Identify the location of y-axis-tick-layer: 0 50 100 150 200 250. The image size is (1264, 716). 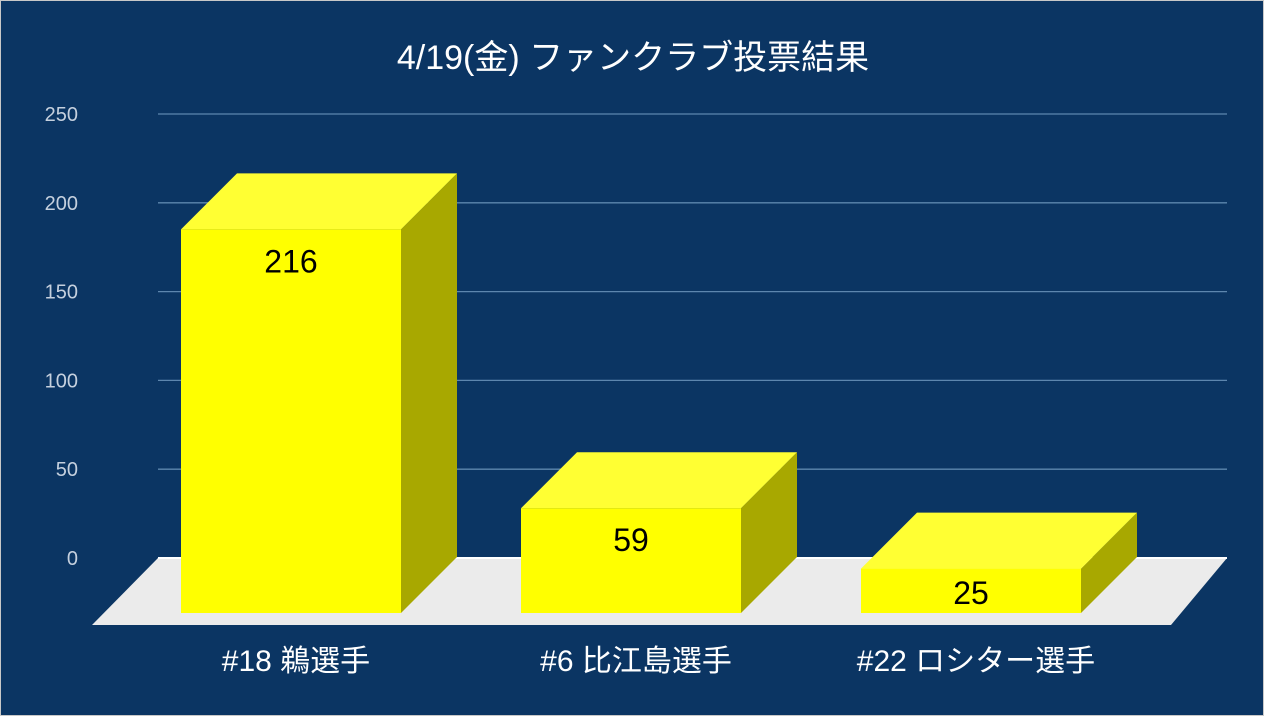
(61, 337).